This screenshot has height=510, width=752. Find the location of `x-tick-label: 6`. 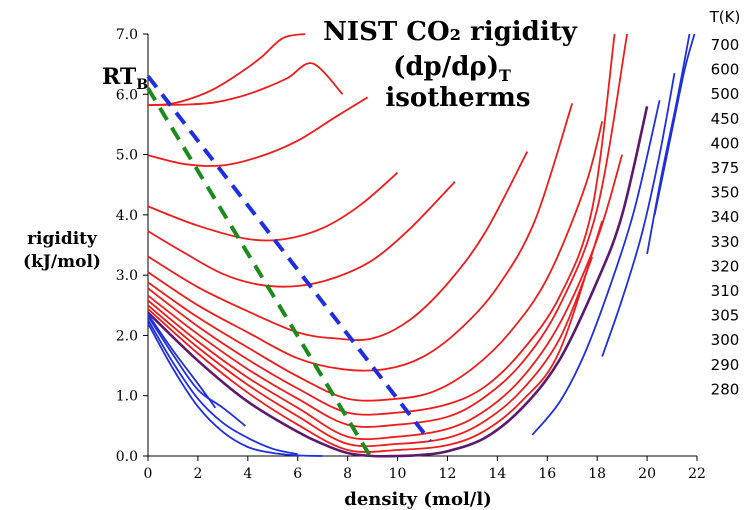

x-tick-label: 6 is located at coordinates (297, 474).